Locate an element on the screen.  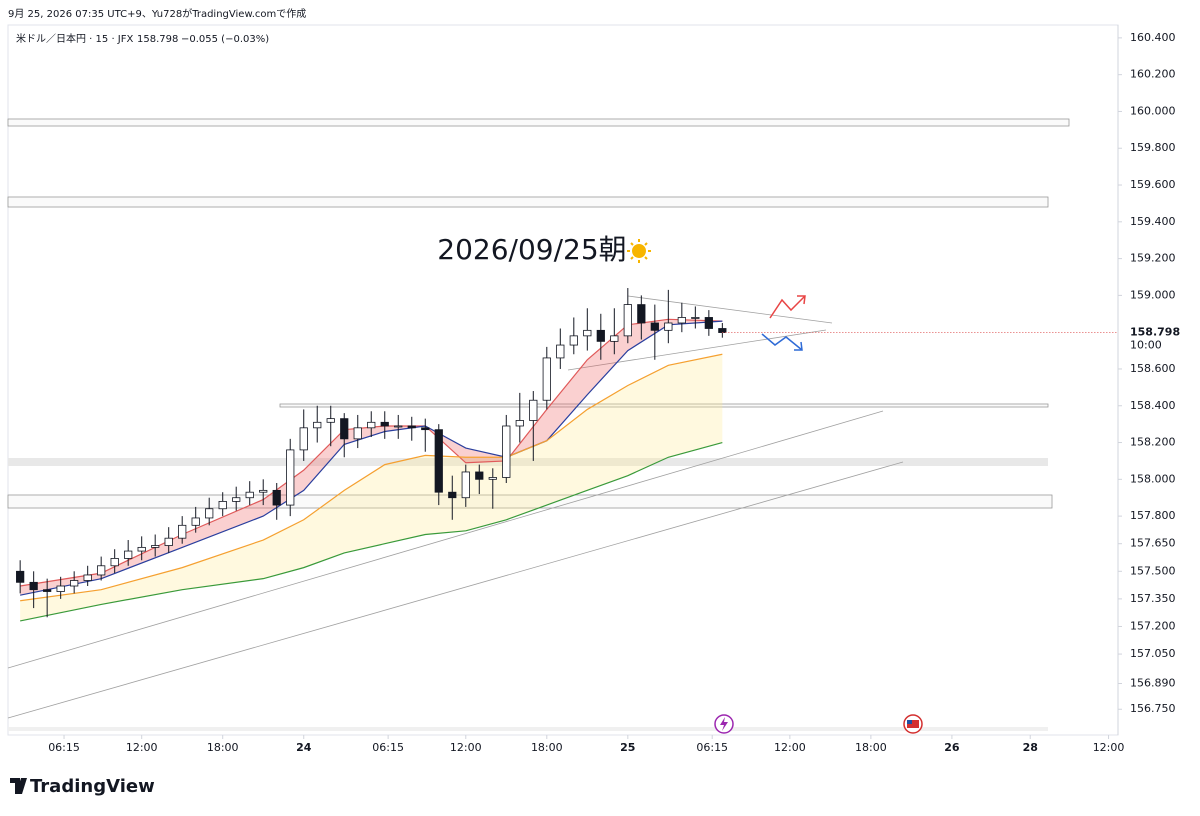
annotation: 2026/09/25朝 is located at coordinates (531, 249).